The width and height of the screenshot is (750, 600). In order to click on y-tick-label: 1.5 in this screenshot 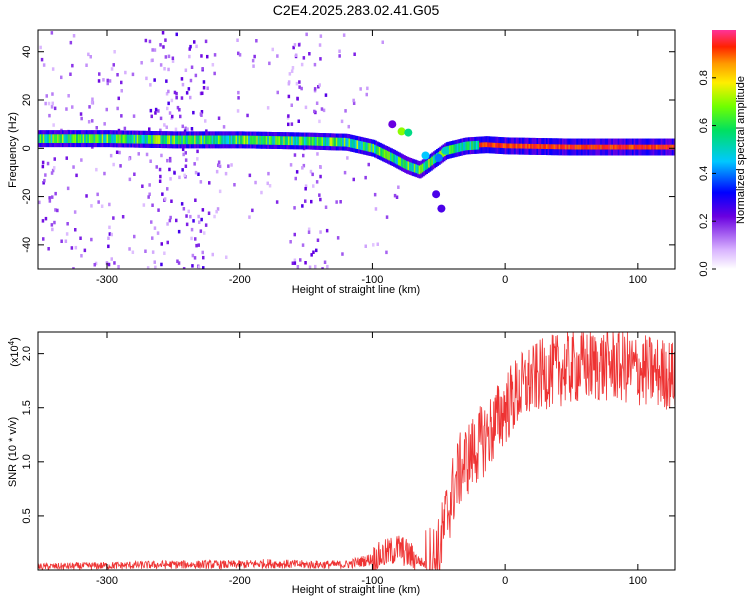, I will do `click(27, 407)`.